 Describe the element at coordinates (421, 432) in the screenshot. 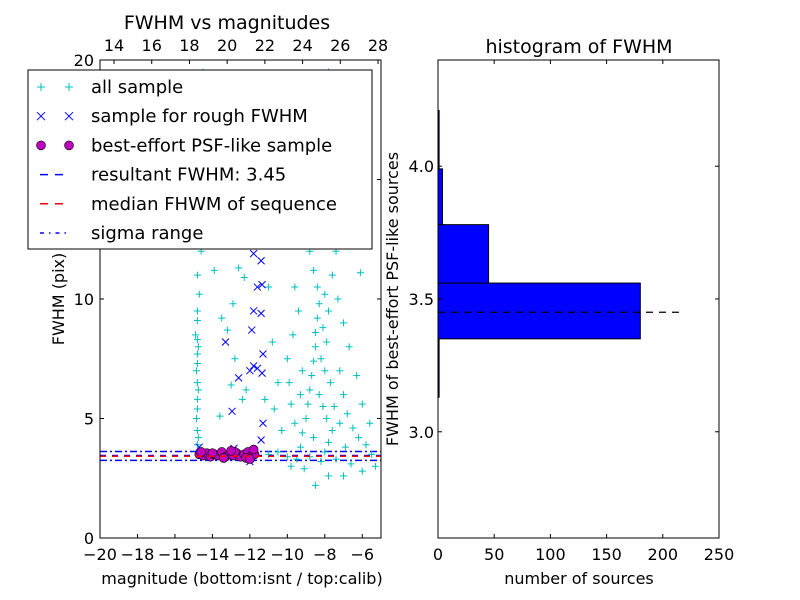

I see `hist-y-tick-label: 3.0` at that location.